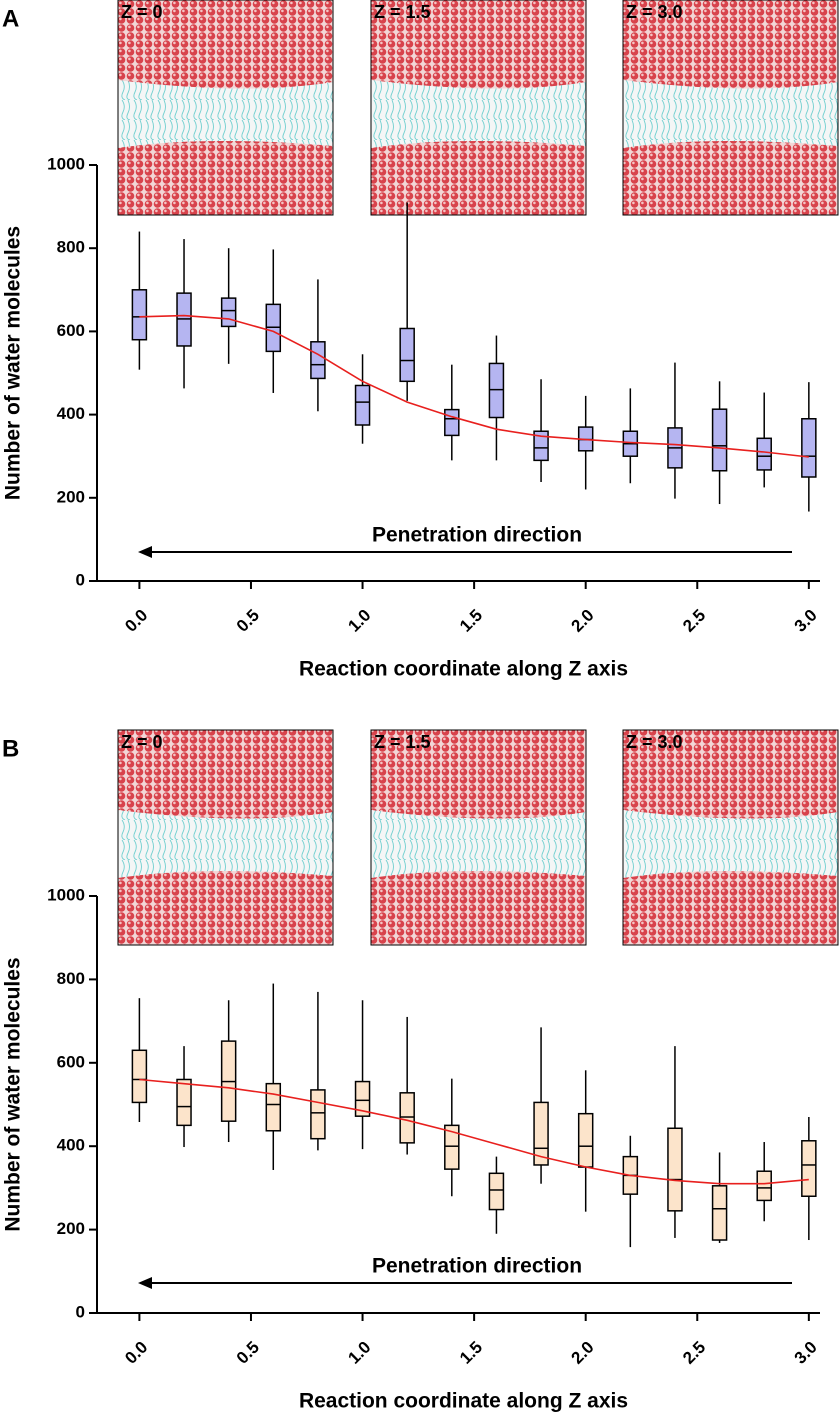 Image resolution: width=840 pixels, height=1415 pixels. What do you see at coordinates (10, 748) in the screenshot?
I see `panel-label: B` at bounding box center [10, 748].